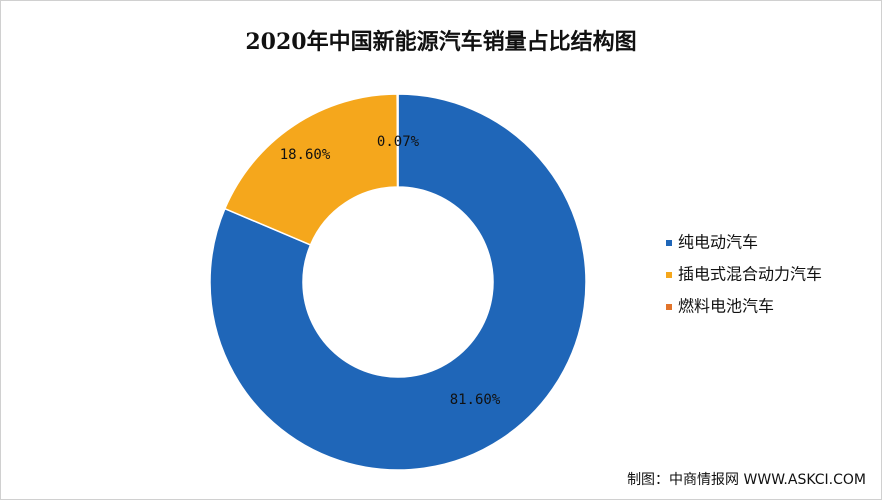 This screenshot has height=500, width=882. Describe the element at coordinates (475, 400) in the screenshot. I see `data-label: 81.60%` at that location.